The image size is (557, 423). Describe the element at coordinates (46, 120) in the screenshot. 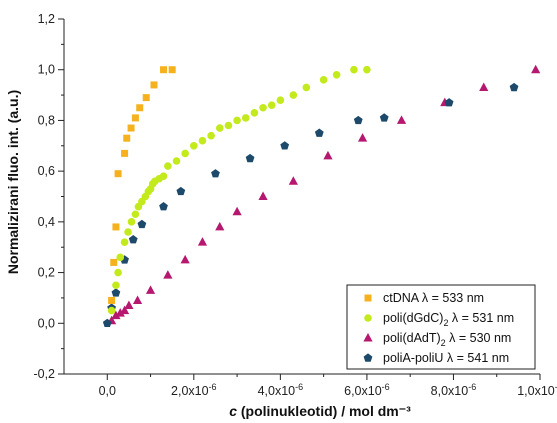

I see `y-tick-label: 0,8` at that location.